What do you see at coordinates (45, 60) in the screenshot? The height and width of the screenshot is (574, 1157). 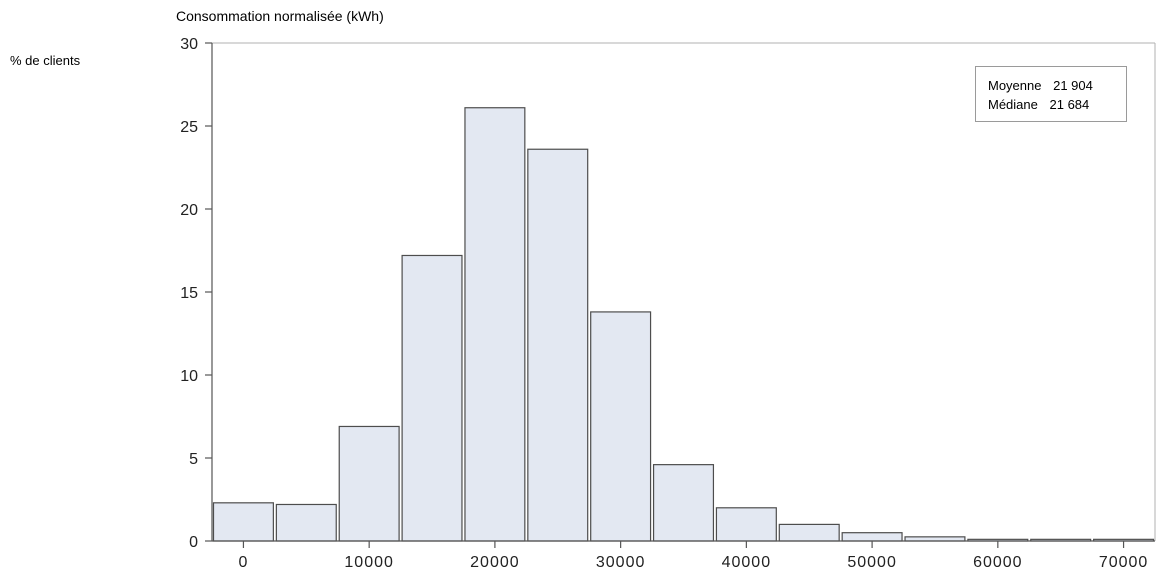 I see `y-axis-label: % de clients` at bounding box center [45, 60].